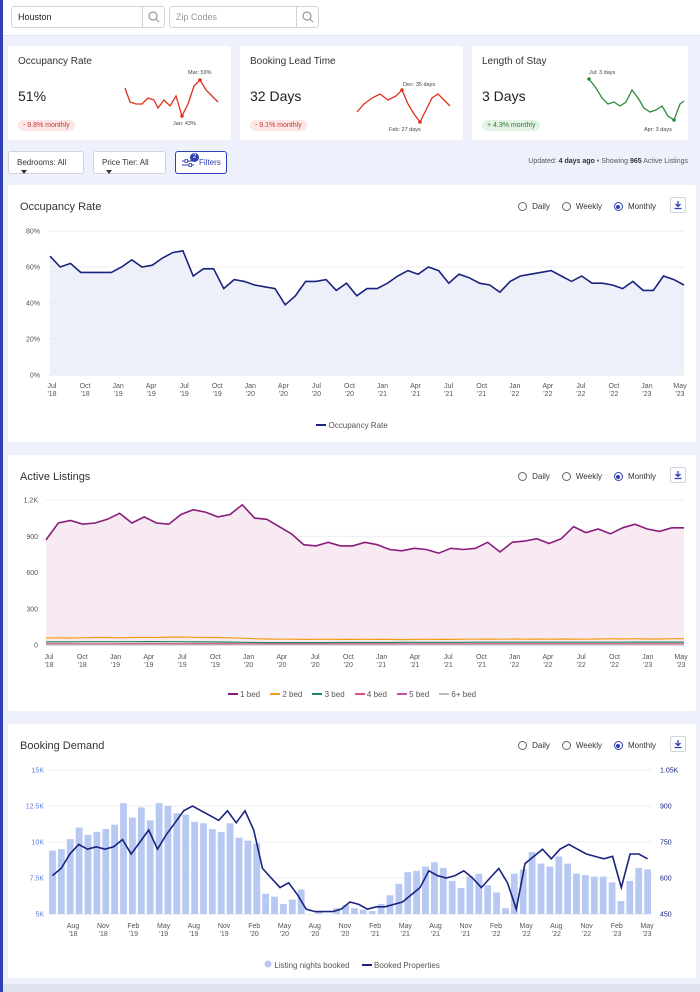  What do you see at coordinates (602, 73) in the screenshot?
I see `kpi-max-label: Jul: 3 days` at bounding box center [602, 73].